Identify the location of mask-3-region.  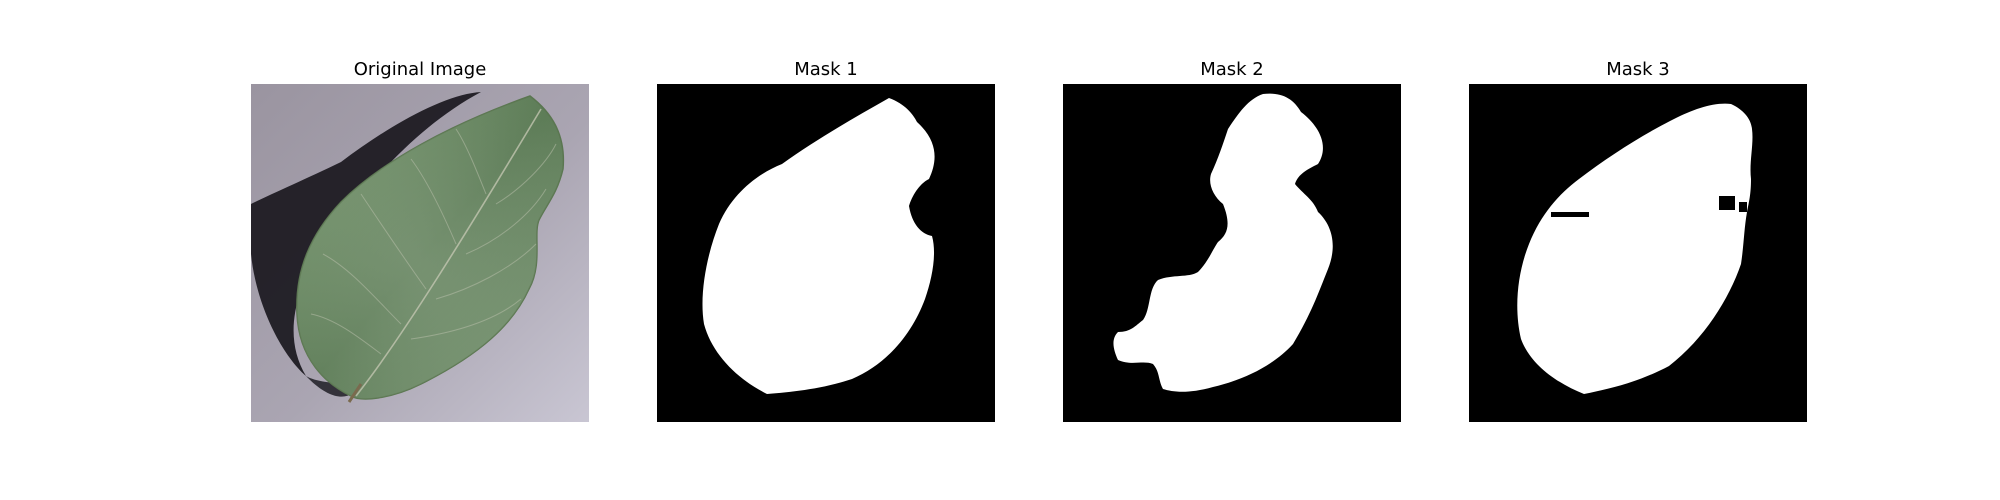
(1635, 248).